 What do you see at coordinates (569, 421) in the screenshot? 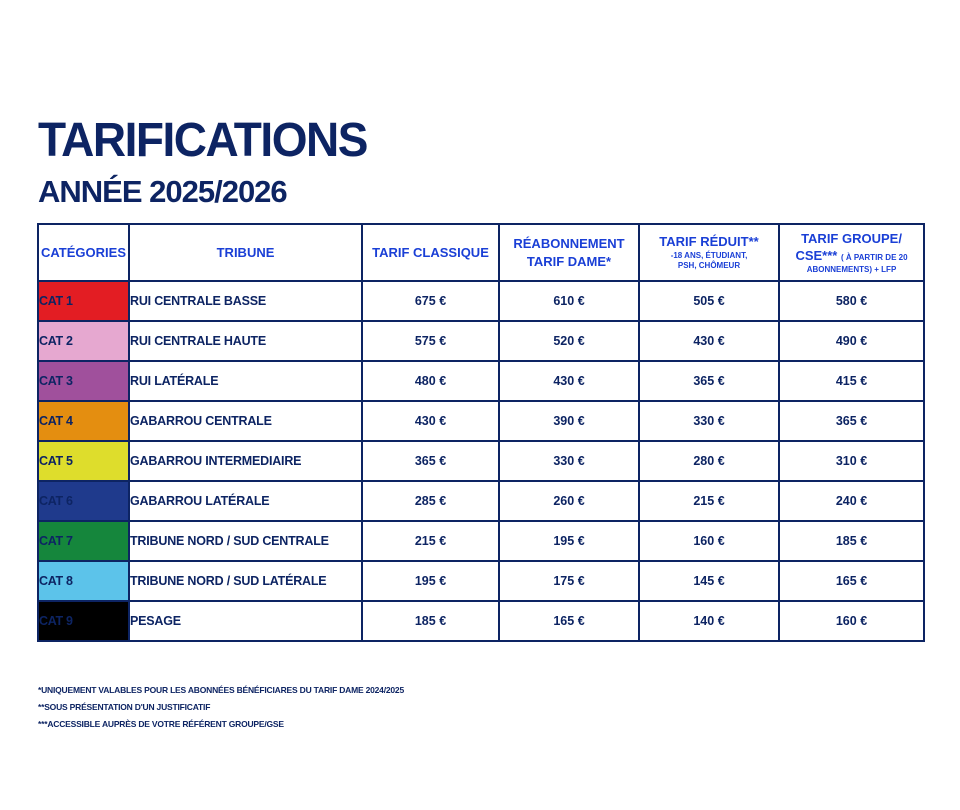
I see `reabonnement-cell: 390 €` at bounding box center [569, 421].